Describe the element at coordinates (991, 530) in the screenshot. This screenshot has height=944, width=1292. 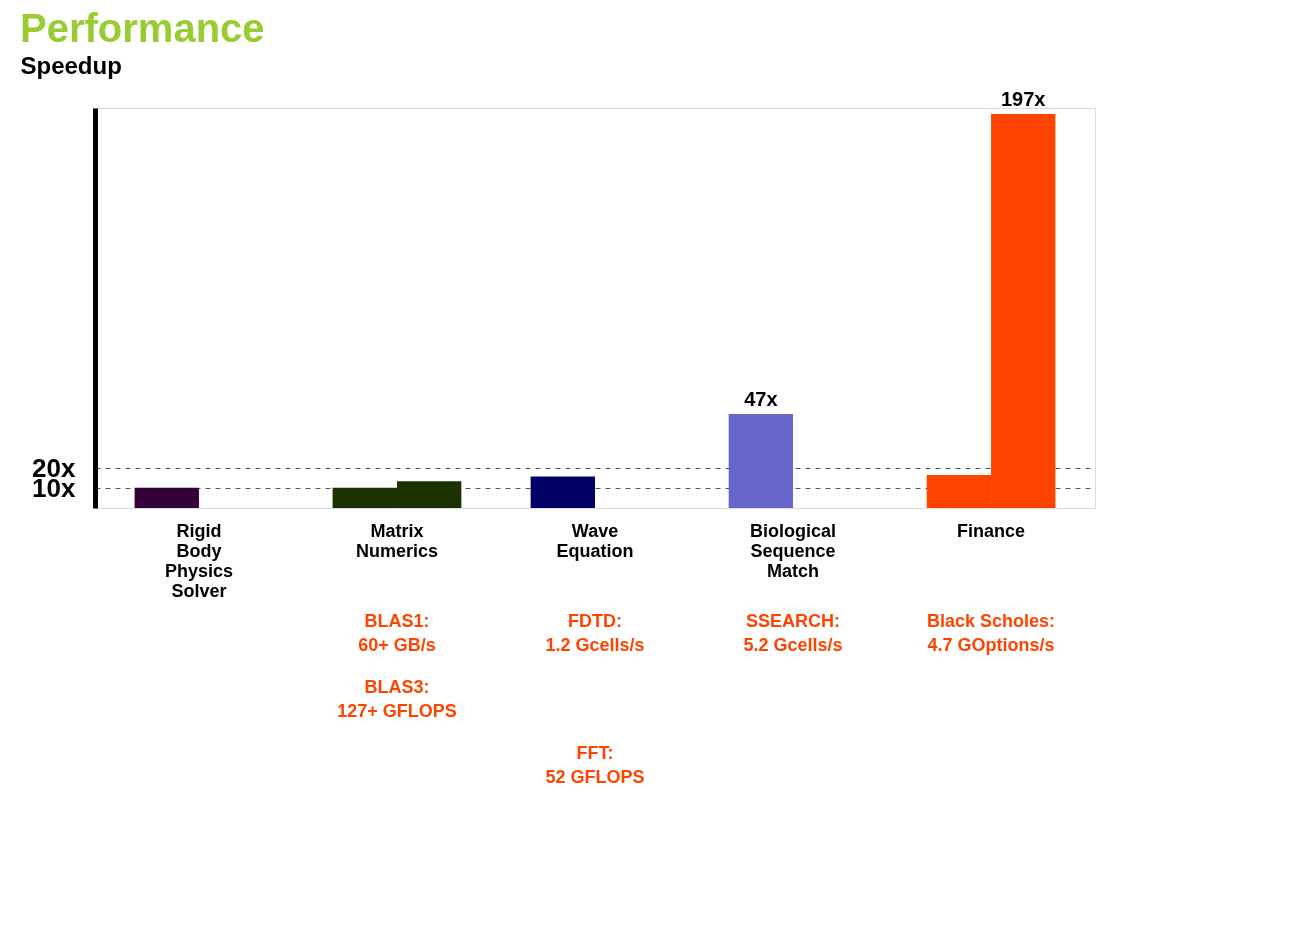
I see `x-tick-label: Finance` at that location.